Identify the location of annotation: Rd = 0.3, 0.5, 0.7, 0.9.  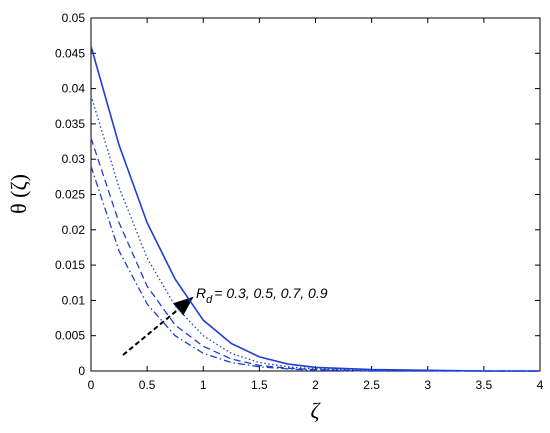
(262, 295).